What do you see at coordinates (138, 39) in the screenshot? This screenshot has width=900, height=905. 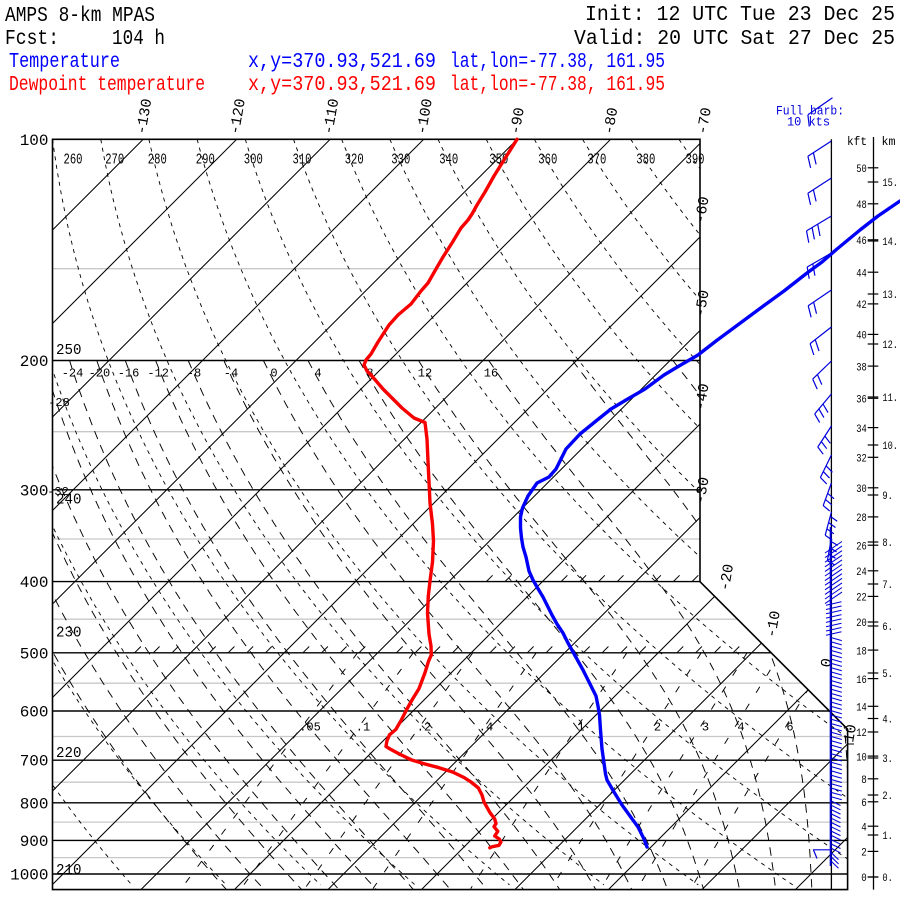 I see `svg-text: 104 h` at bounding box center [138, 39].